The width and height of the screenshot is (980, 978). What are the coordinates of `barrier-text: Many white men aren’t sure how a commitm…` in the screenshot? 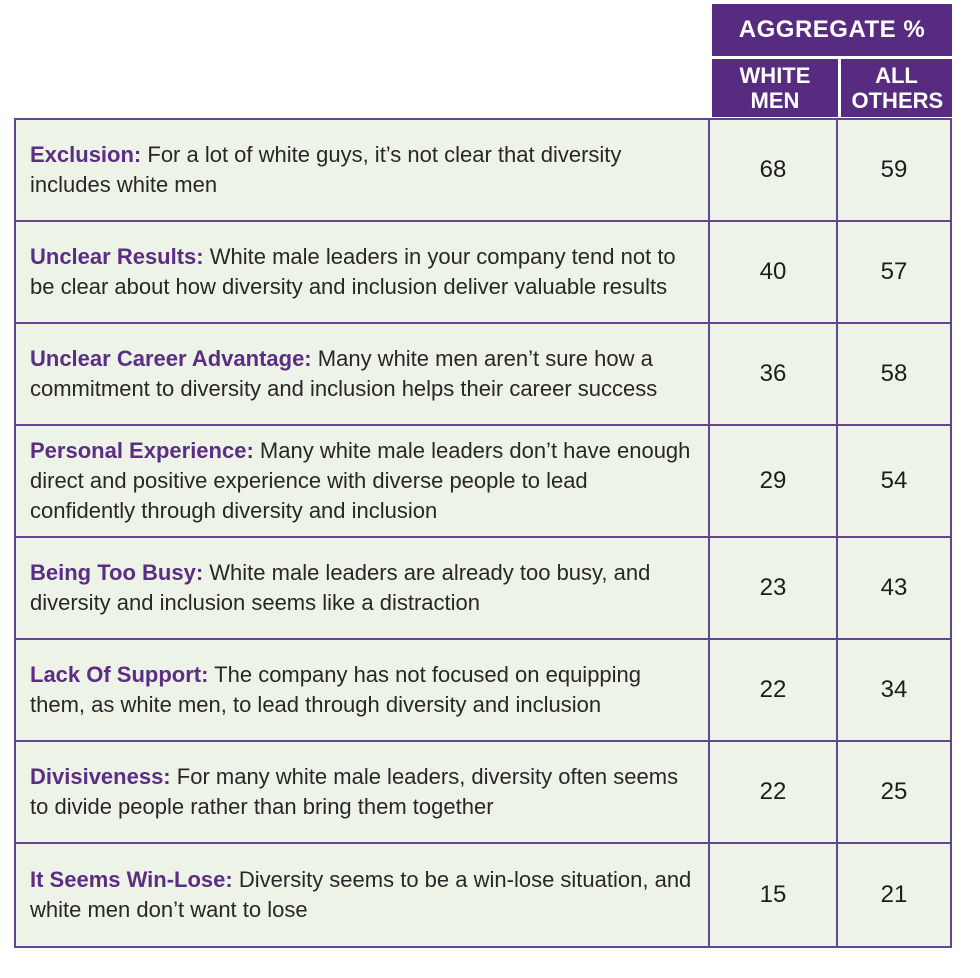 It's located at (344, 373).